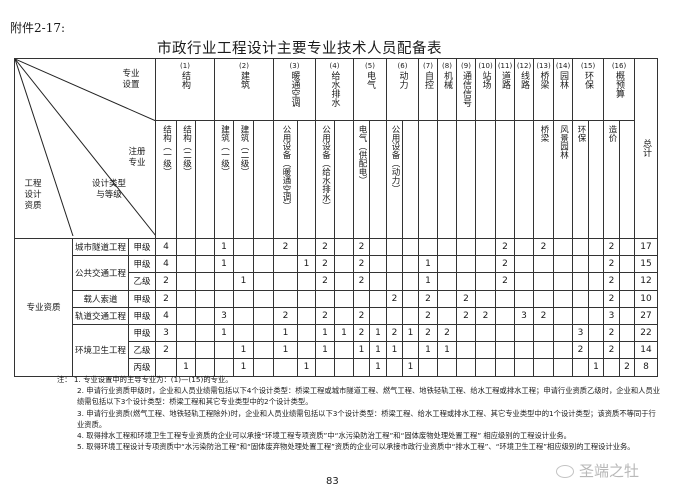  Describe the element at coordinates (108, 189) in the screenshot. I see `corner-label-design-type-grade: 设计类型与等级` at that location.